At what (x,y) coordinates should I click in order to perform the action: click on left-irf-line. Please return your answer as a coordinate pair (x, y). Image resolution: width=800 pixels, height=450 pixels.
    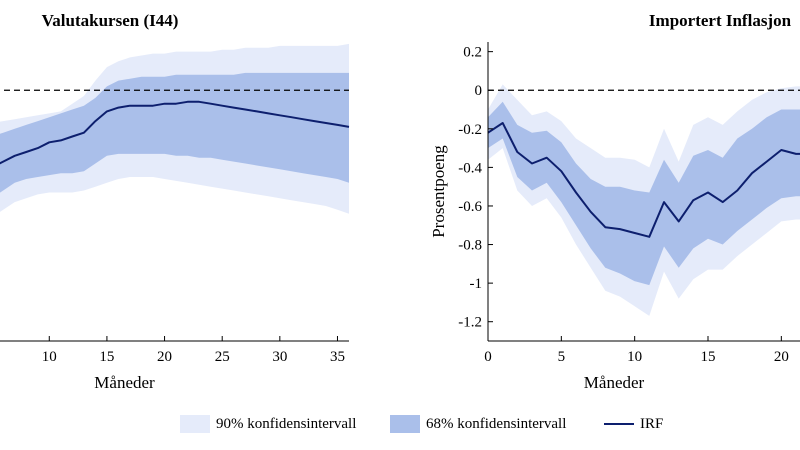
    Looking at the image, I should click on (175, 132).